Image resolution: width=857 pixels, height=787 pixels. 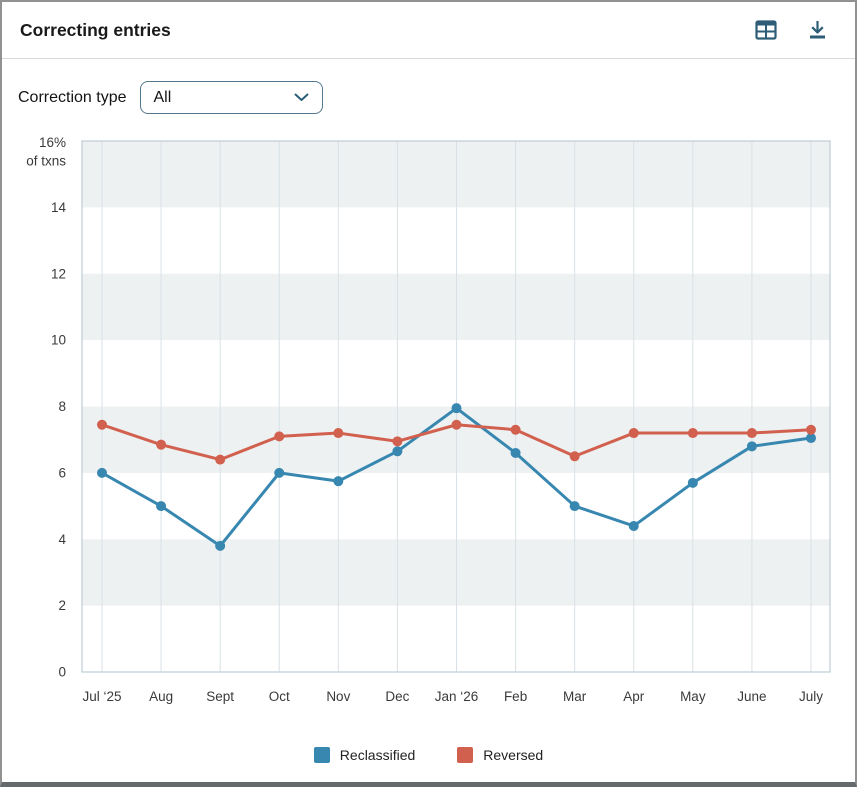 I want to click on x-tick-label: Aug, so click(x=161, y=696).